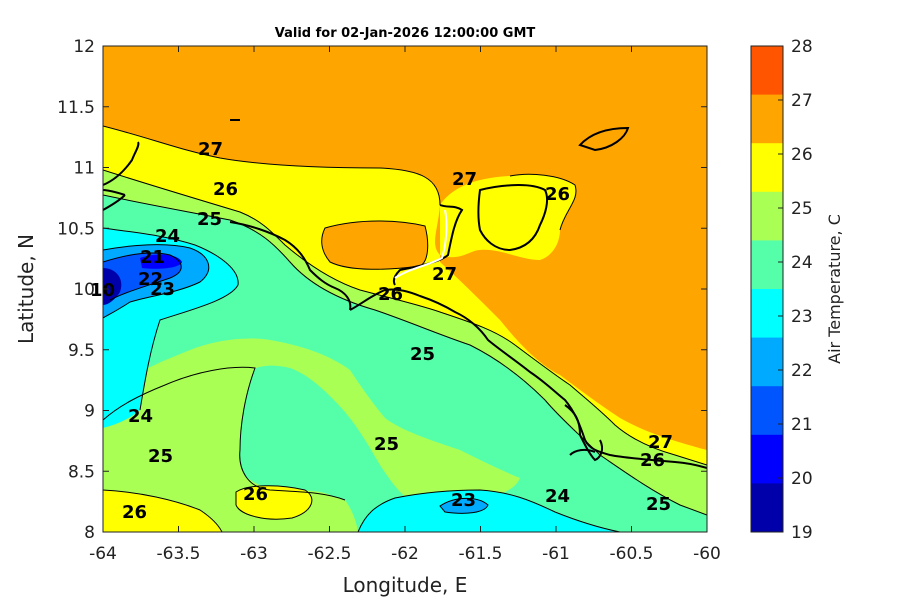 The width and height of the screenshot is (900, 600). What do you see at coordinates (802, 263) in the screenshot?
I see `colorbar-tick-label: 24` at bounding box center [802, 263].